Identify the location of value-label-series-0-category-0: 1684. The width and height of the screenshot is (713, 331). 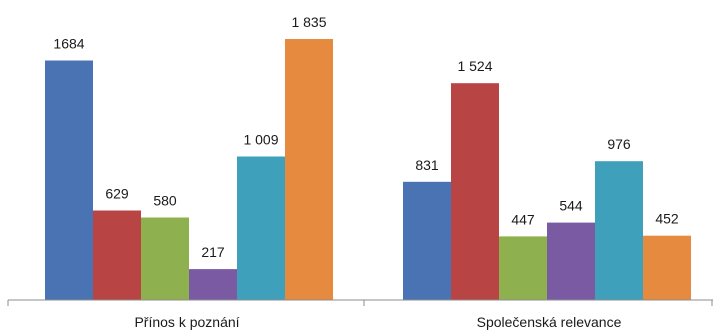
(68, 44).